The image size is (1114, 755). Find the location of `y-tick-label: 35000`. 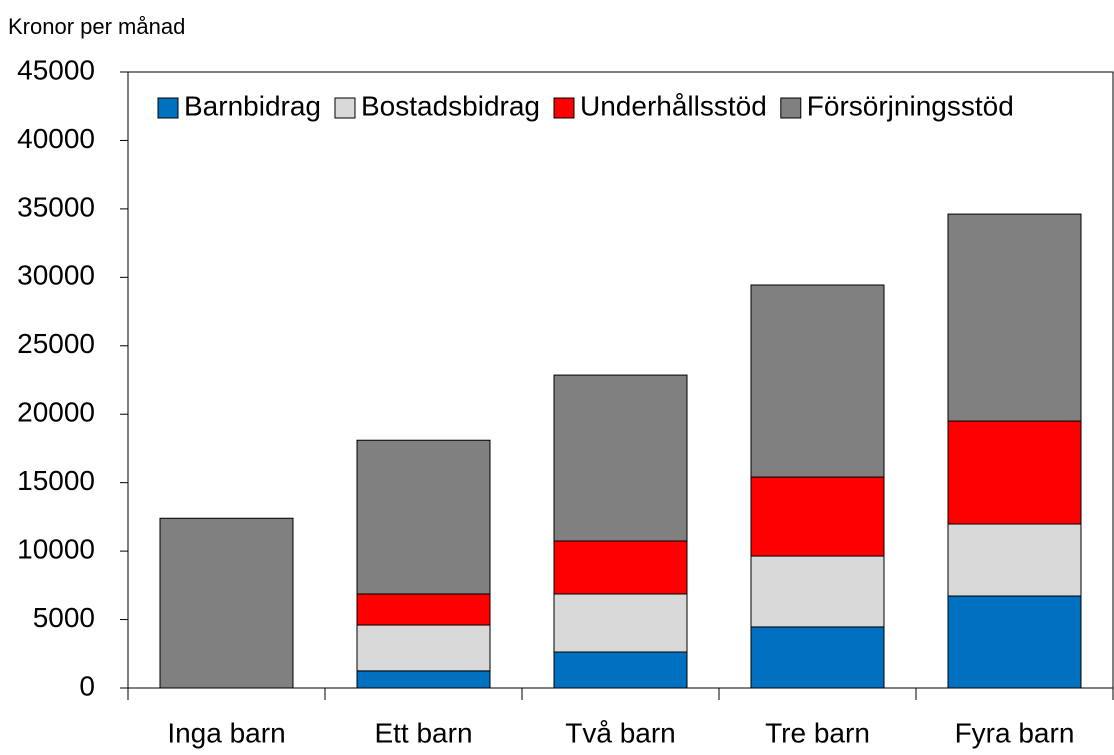

y-tick-label: 35000 is located at coordinates (56, 206).